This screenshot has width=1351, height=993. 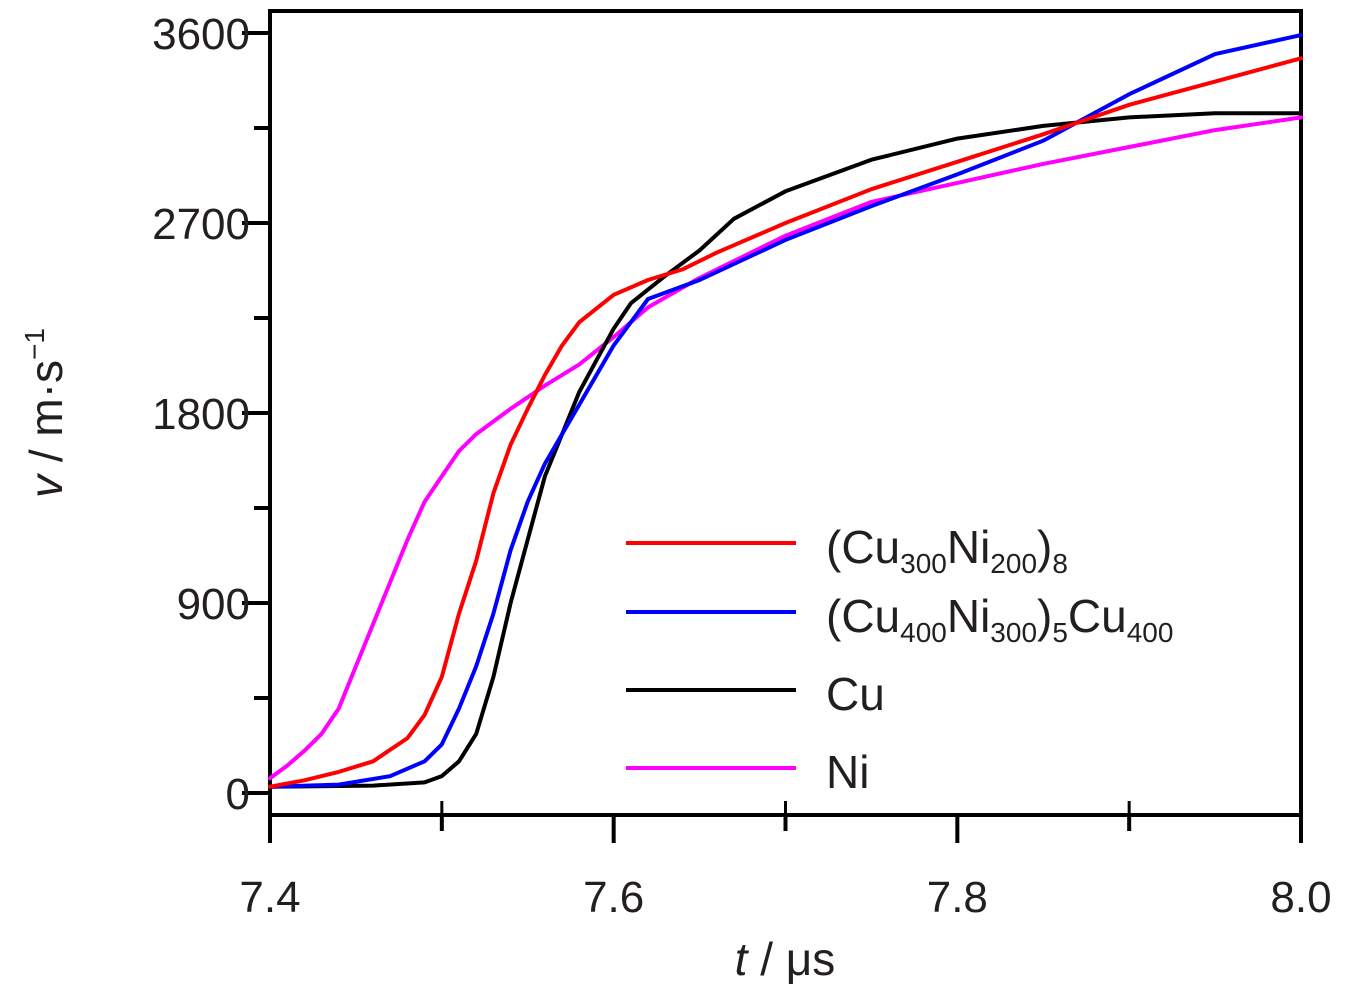 I want to click on y-tick-label: 3600, so click(x=201, y=34).